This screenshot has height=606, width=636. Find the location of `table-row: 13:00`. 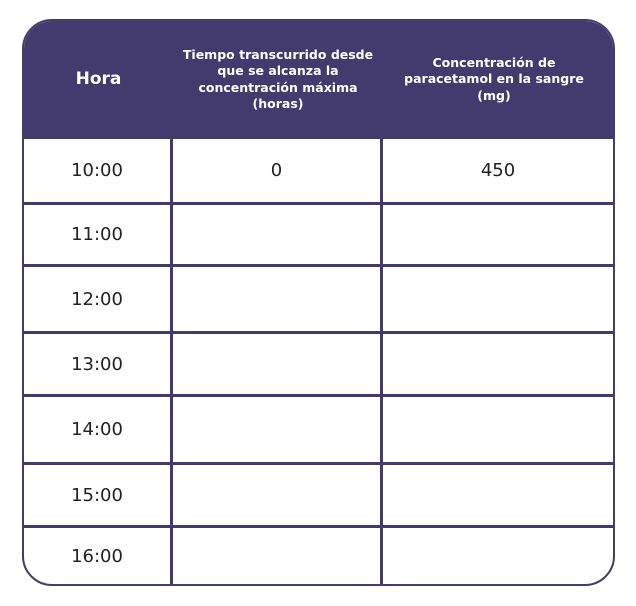

table-row: 13:00 is located at coordinates (318, 362).